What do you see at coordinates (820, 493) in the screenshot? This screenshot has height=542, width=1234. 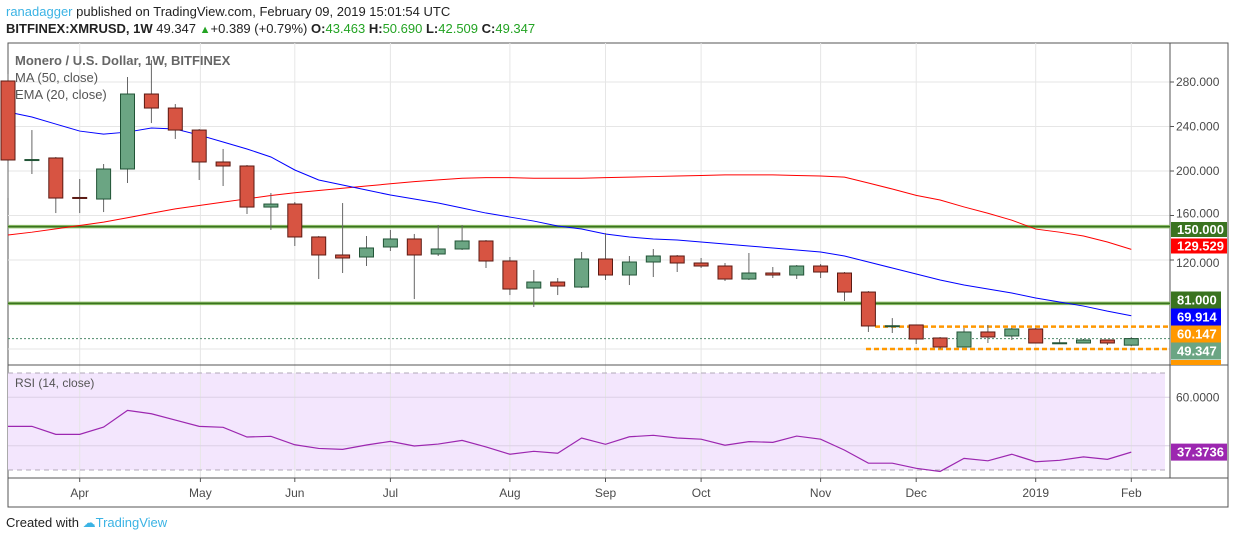 I see `x-tick-label: Nov` at bounding box center [820, 493].